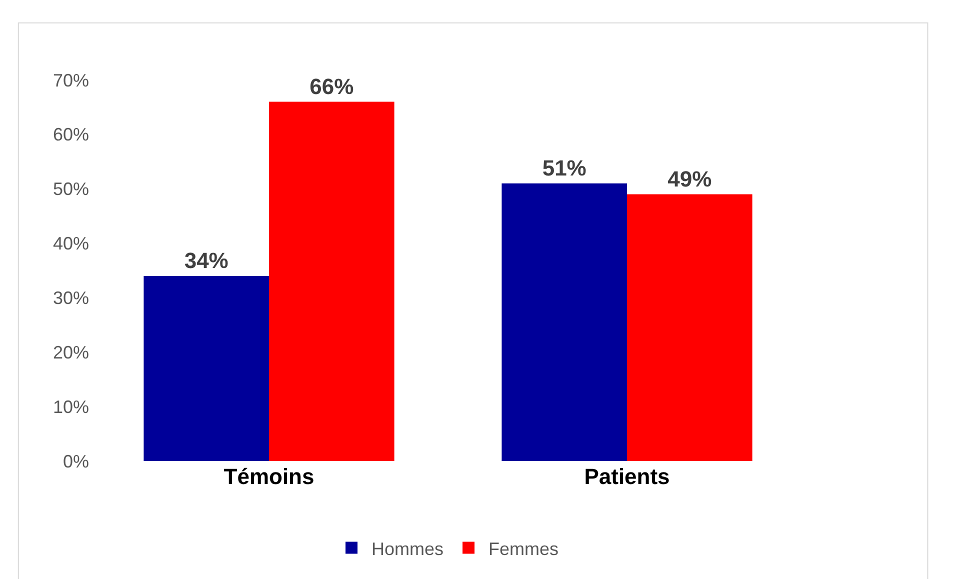 The image size is (956, 579). What do you see at coordinates (70, 189) in the screenshot?
I see `y-tick-label: 50%` at bounding box center [70, 189].